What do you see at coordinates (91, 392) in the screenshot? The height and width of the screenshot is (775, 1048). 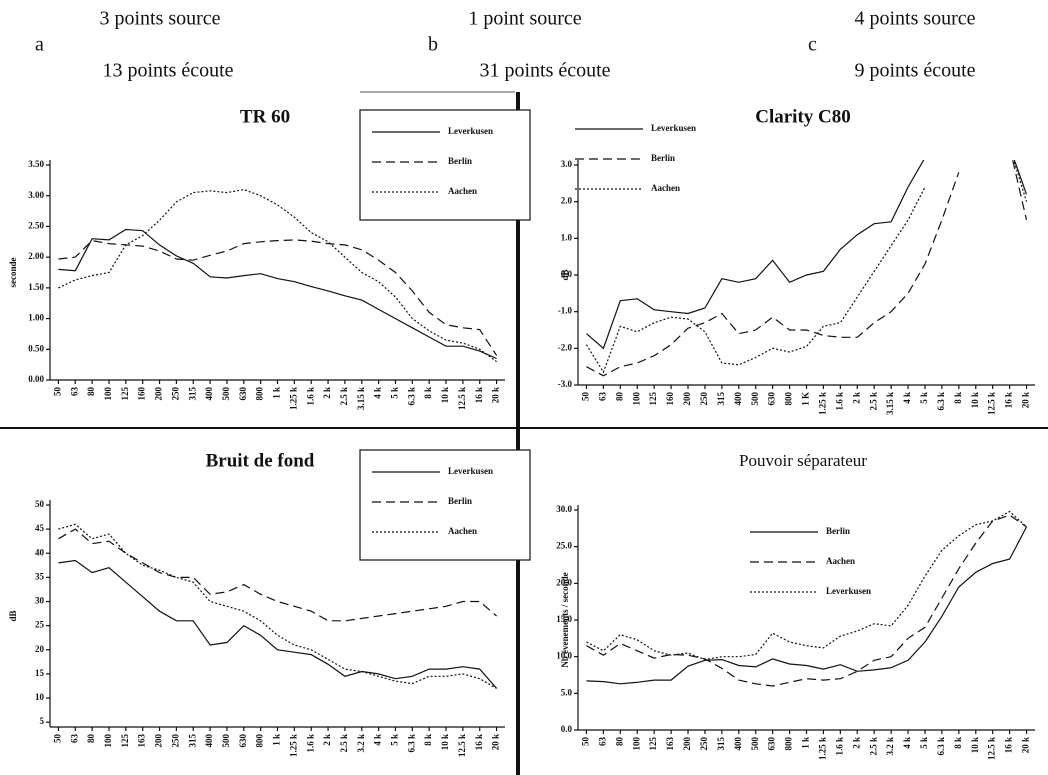 I see `x-tick-label: 80` at bounding box center [91, 392].